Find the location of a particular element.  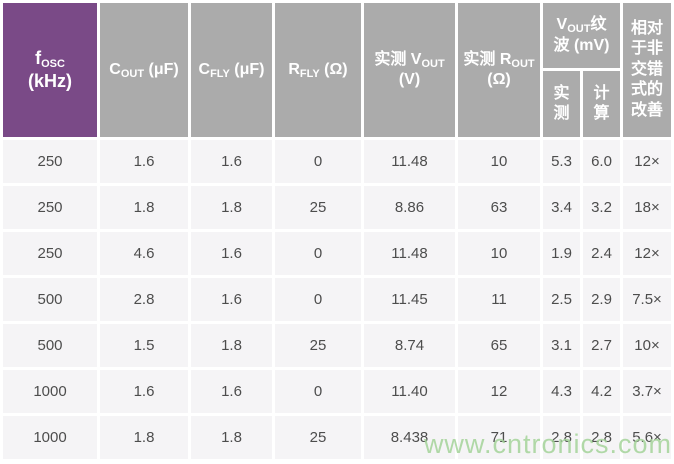

table-cell: 5.3 is located at coordinates (561, 161).